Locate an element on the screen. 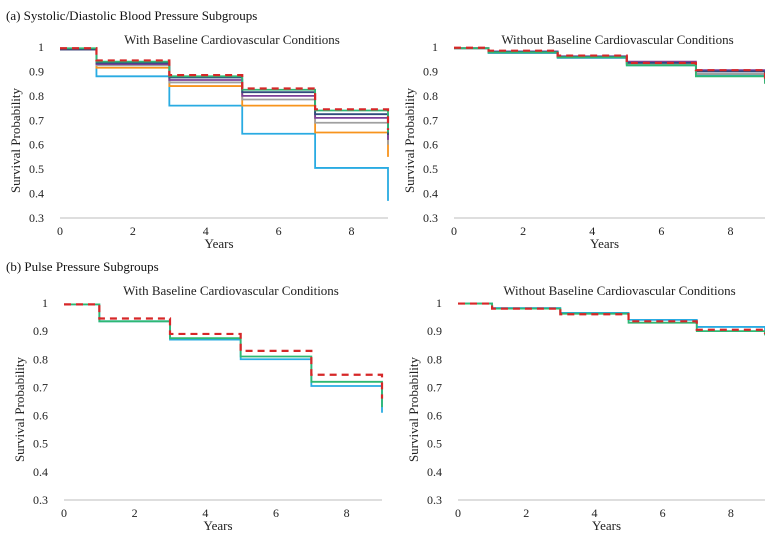 The width and height of the screenshot is (765, 542). chart-3-ytick-label: 0.7 is located at coordinates (40, 387).